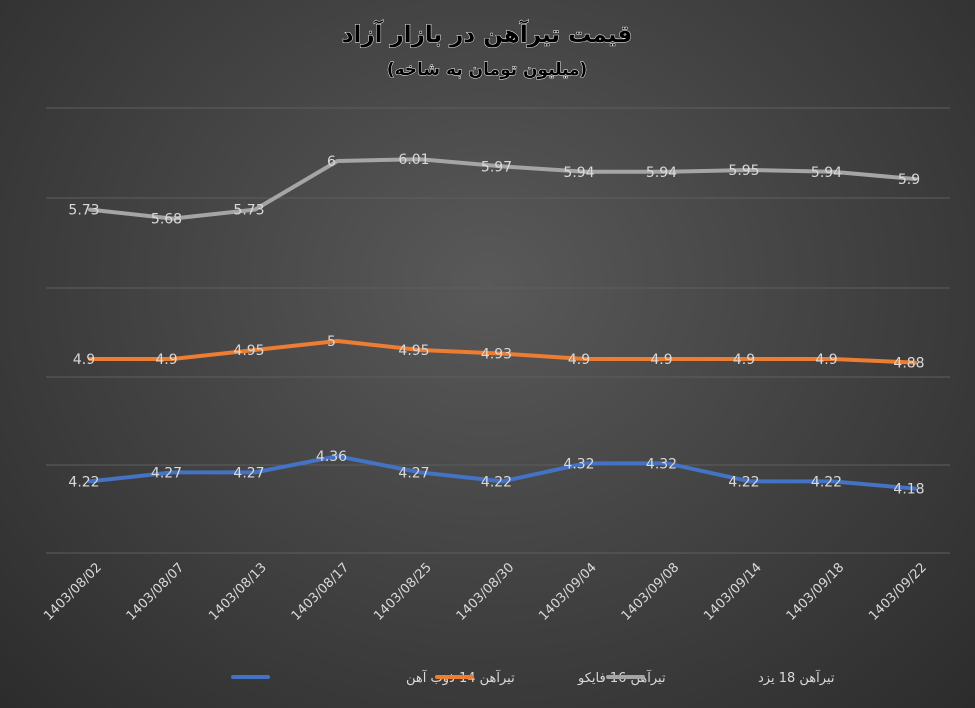 Image resolution: width=975 pixels, height=708 pixels. I want to click on legend-label: تیرآهن 18 یزد, so click(796, 677).